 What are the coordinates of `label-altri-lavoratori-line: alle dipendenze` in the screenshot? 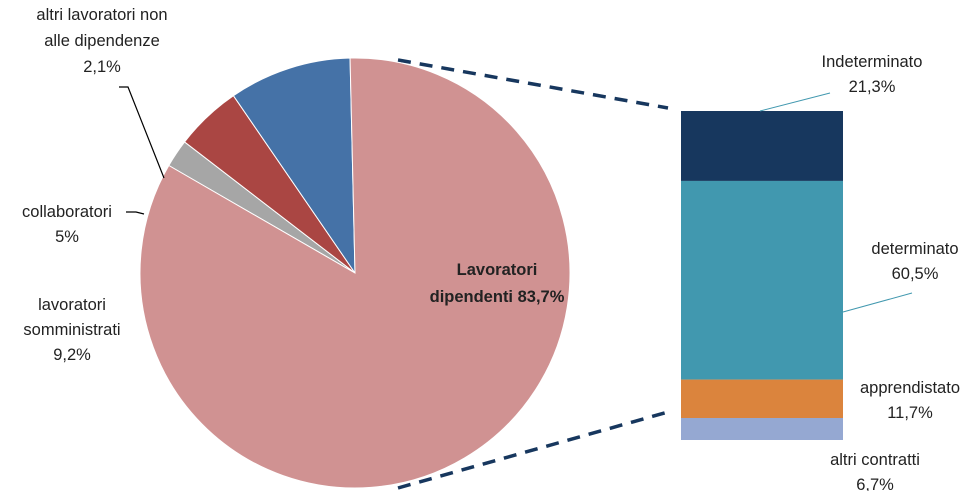 It's located at (102, 41).